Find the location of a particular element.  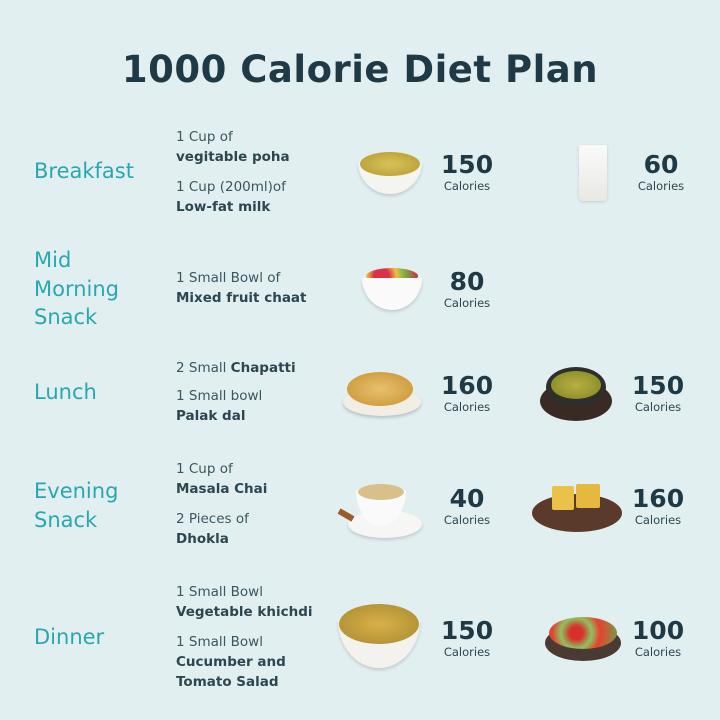

item-quantity: 1 Small Bowl of is located at coordinates (228, 278).